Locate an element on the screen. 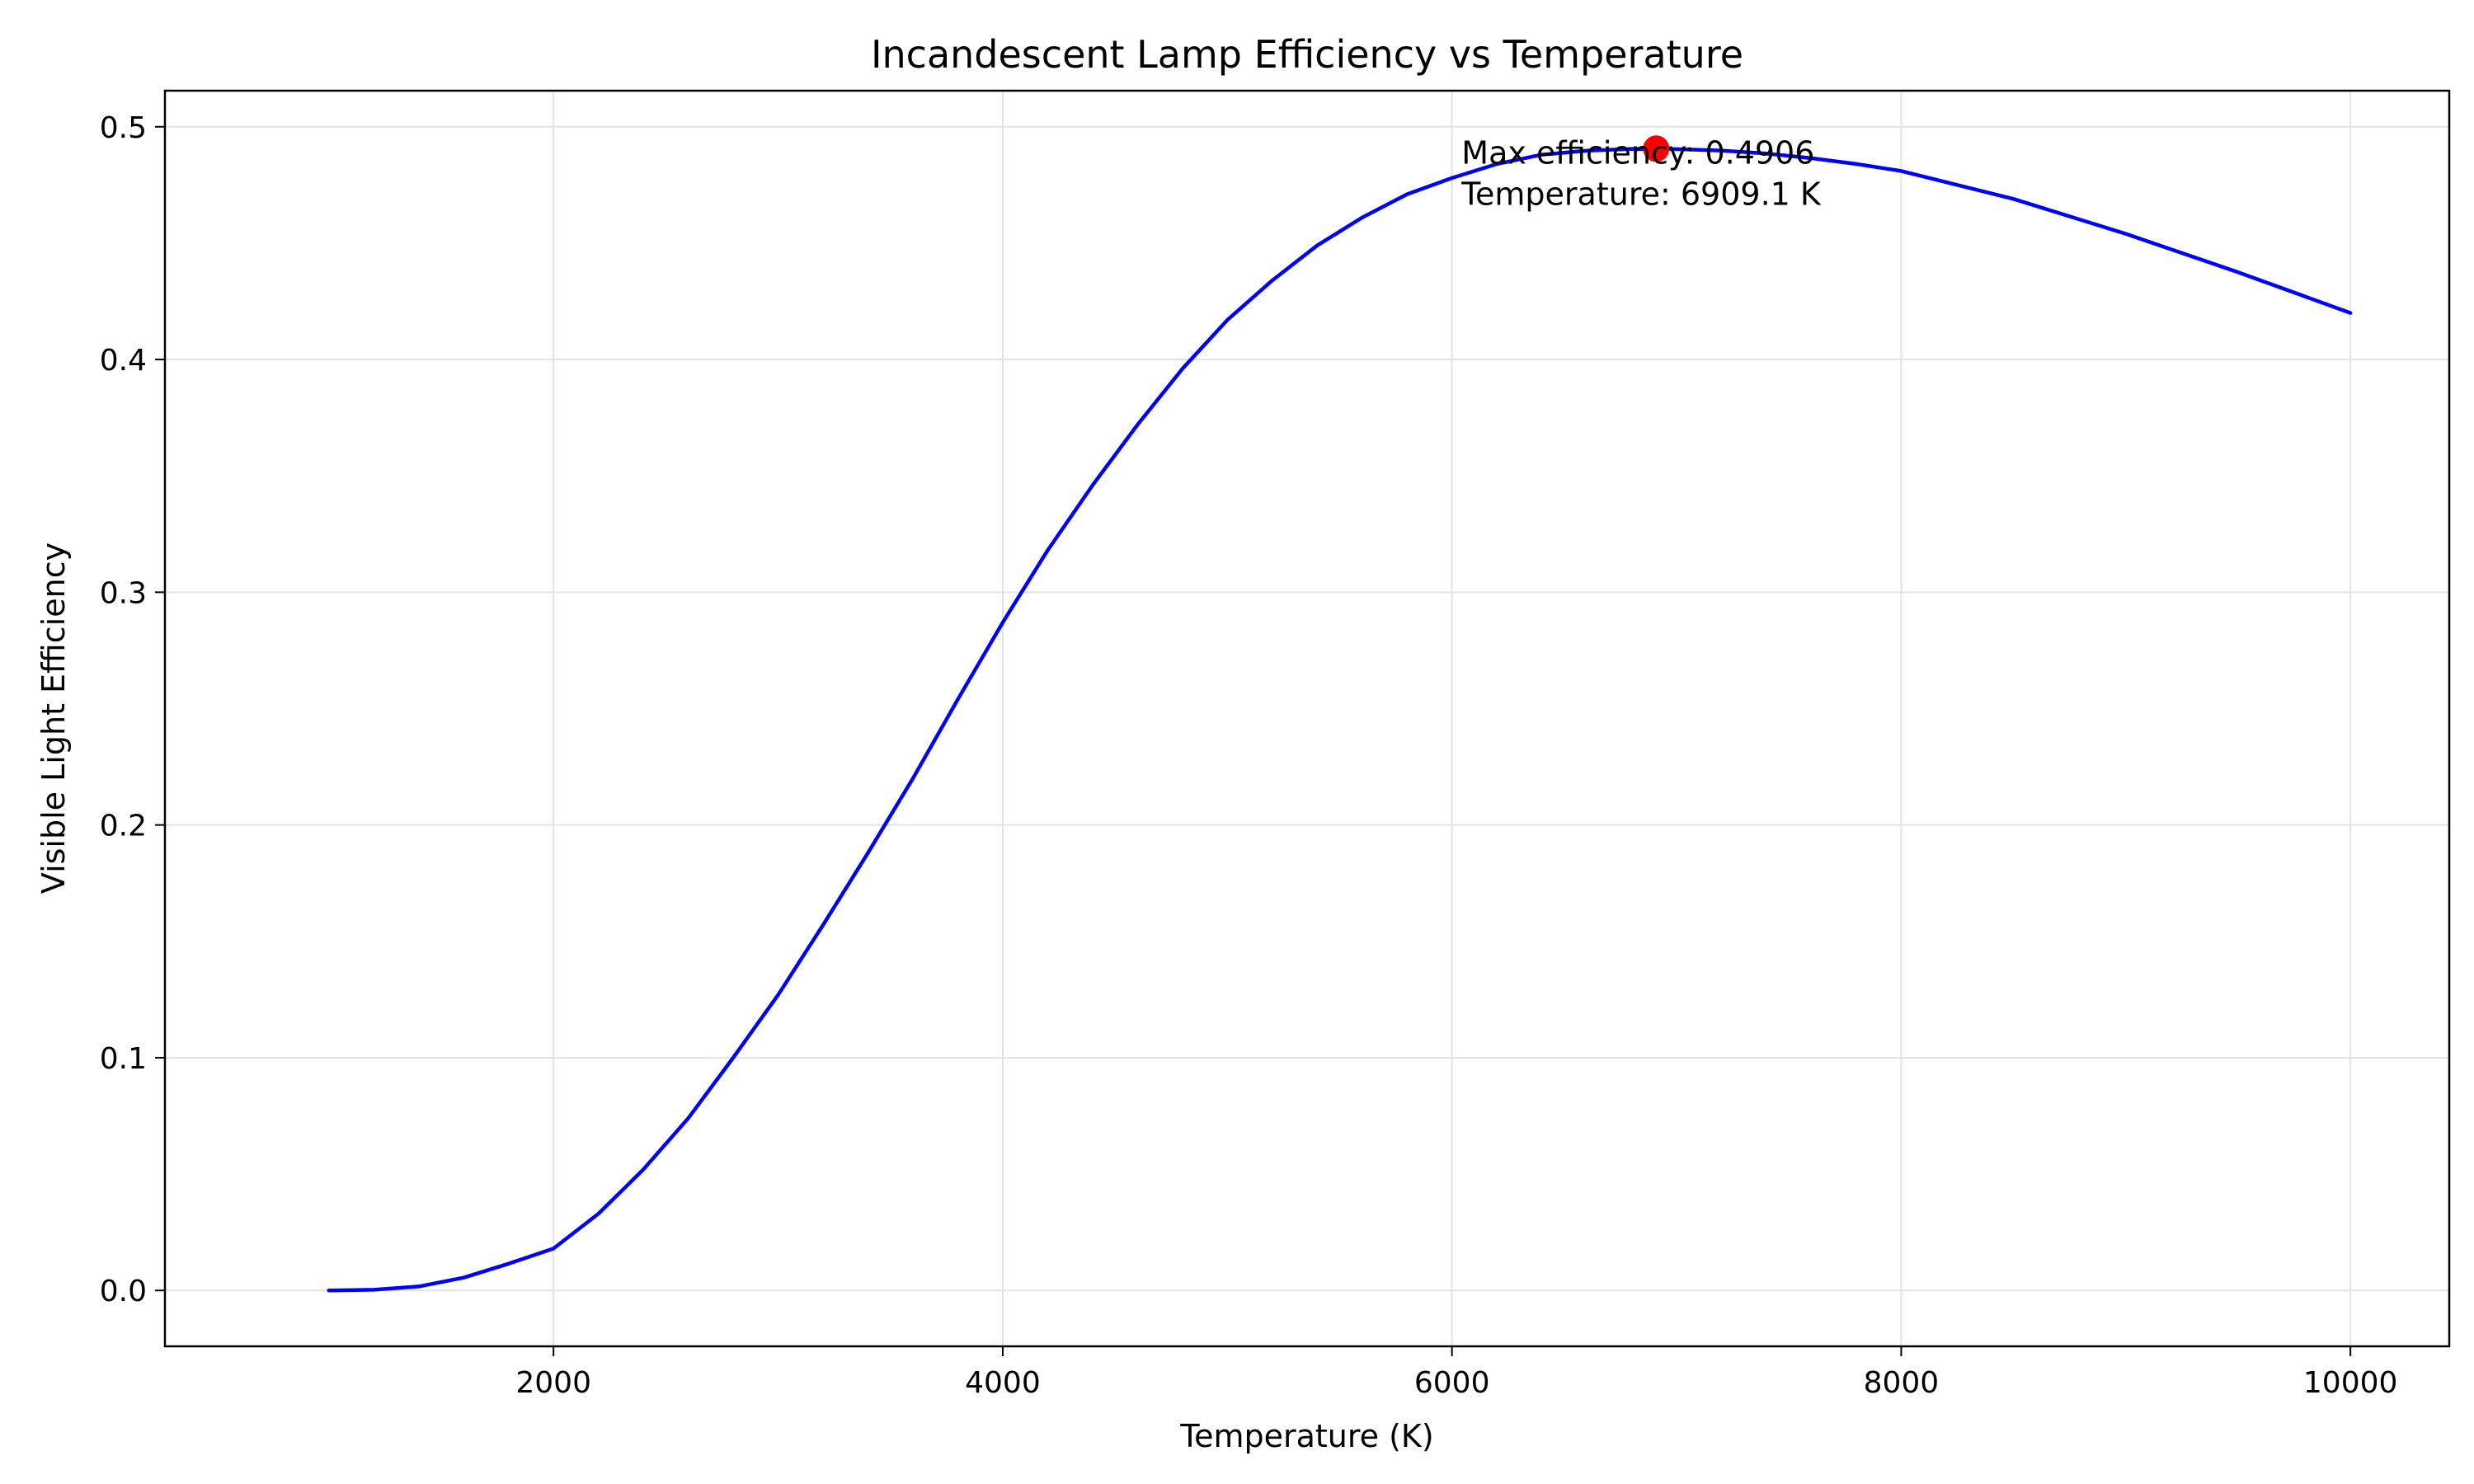 Image resolution: width=2474 pixels, height=1484 pixels. x-tick-label: 4000 is located at coordinates (1003, 1383).